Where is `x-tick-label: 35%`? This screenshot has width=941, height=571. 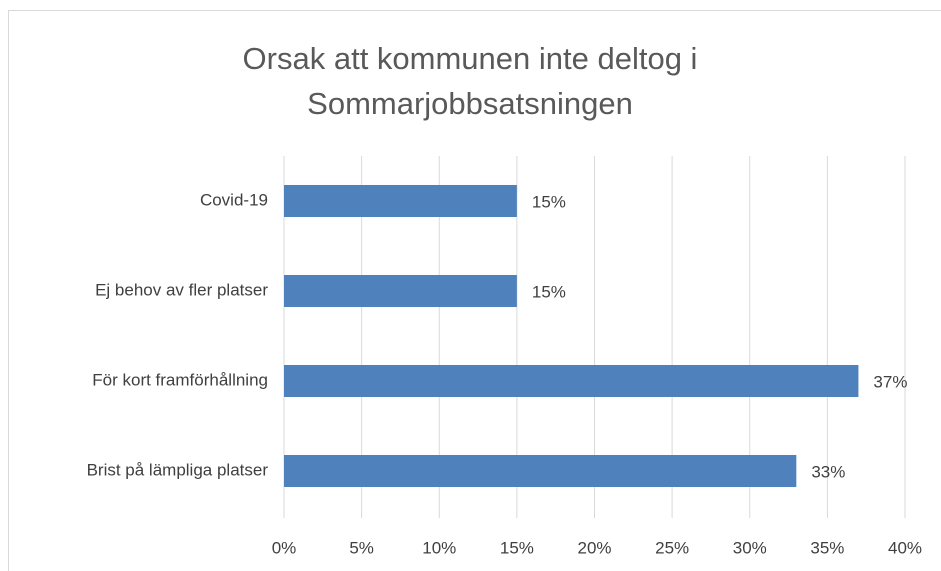
x-tick-label: 35% is located at coordinates (827, 547).